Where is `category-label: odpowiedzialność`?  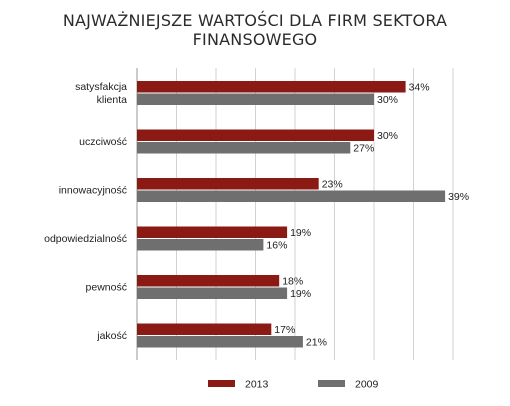 category-label: odpowiedzialność is located at coordinates (85, 239).